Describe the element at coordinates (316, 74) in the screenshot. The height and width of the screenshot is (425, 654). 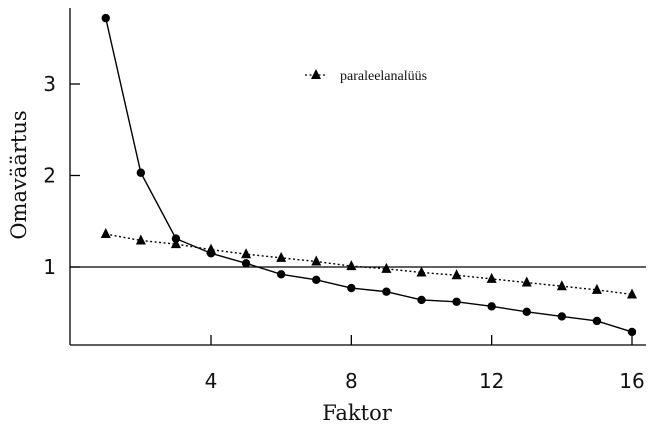
I see `legend-triangle-marker` at that location.